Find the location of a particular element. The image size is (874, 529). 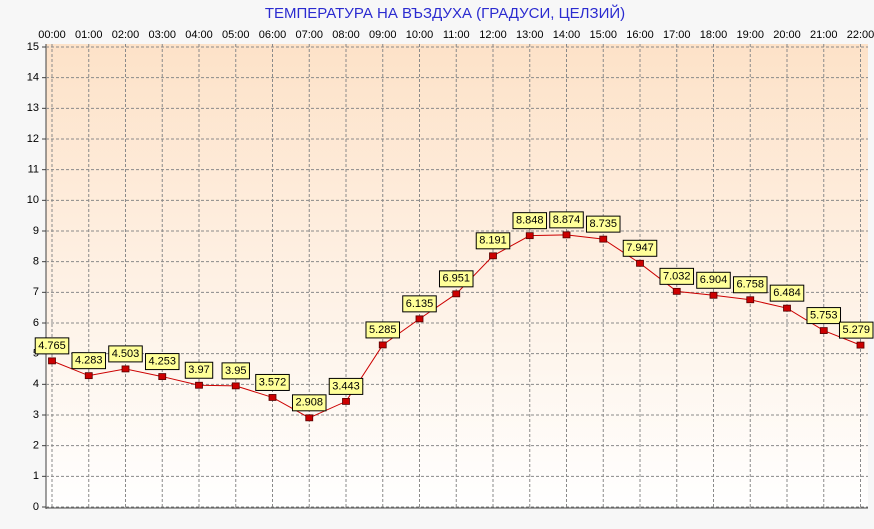

value-label-box: 5.753 is located at coordinates (824, 316).